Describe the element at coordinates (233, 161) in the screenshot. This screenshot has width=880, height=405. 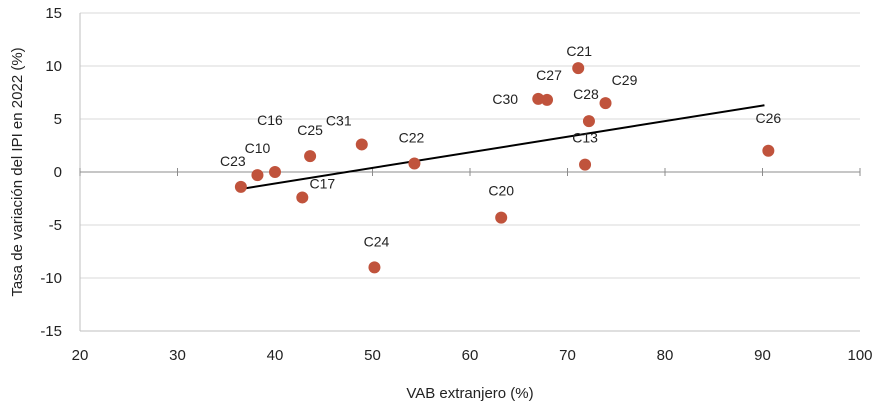
I see `point-label: C23` at that location.